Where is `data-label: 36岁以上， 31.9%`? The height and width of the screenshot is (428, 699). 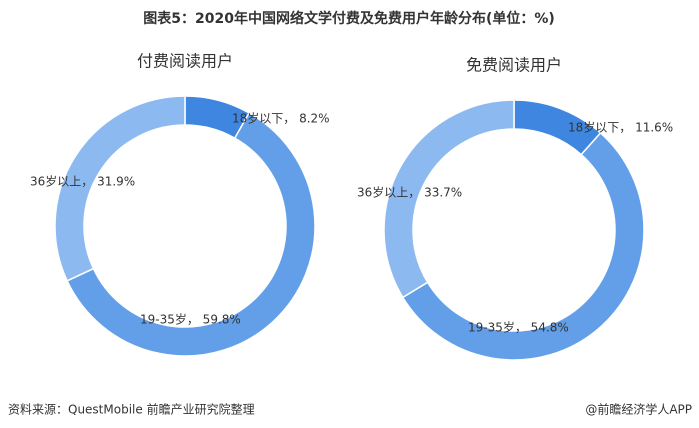
data-label: 36岁以上， 31.9% is located at coordinates (82, 181).